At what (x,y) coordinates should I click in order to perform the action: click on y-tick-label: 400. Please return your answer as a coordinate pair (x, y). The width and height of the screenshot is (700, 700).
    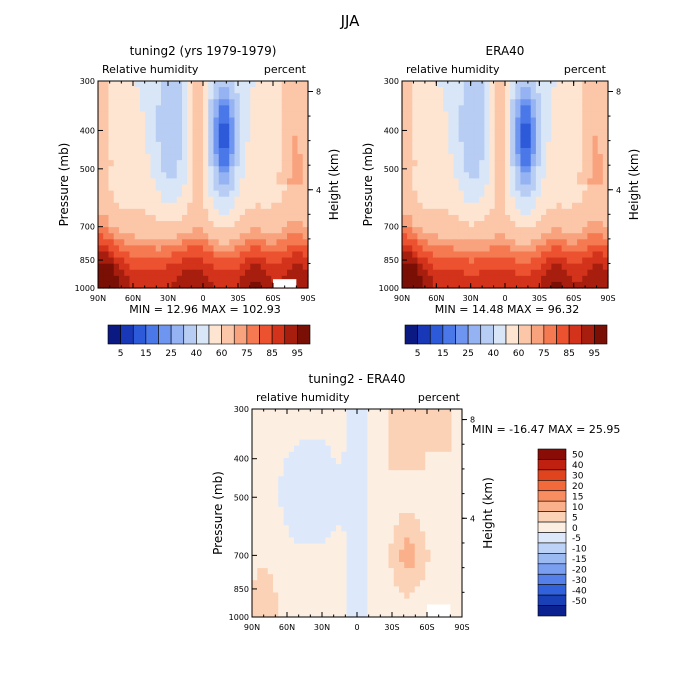
    Looking at the image, I should click on (241, 459).